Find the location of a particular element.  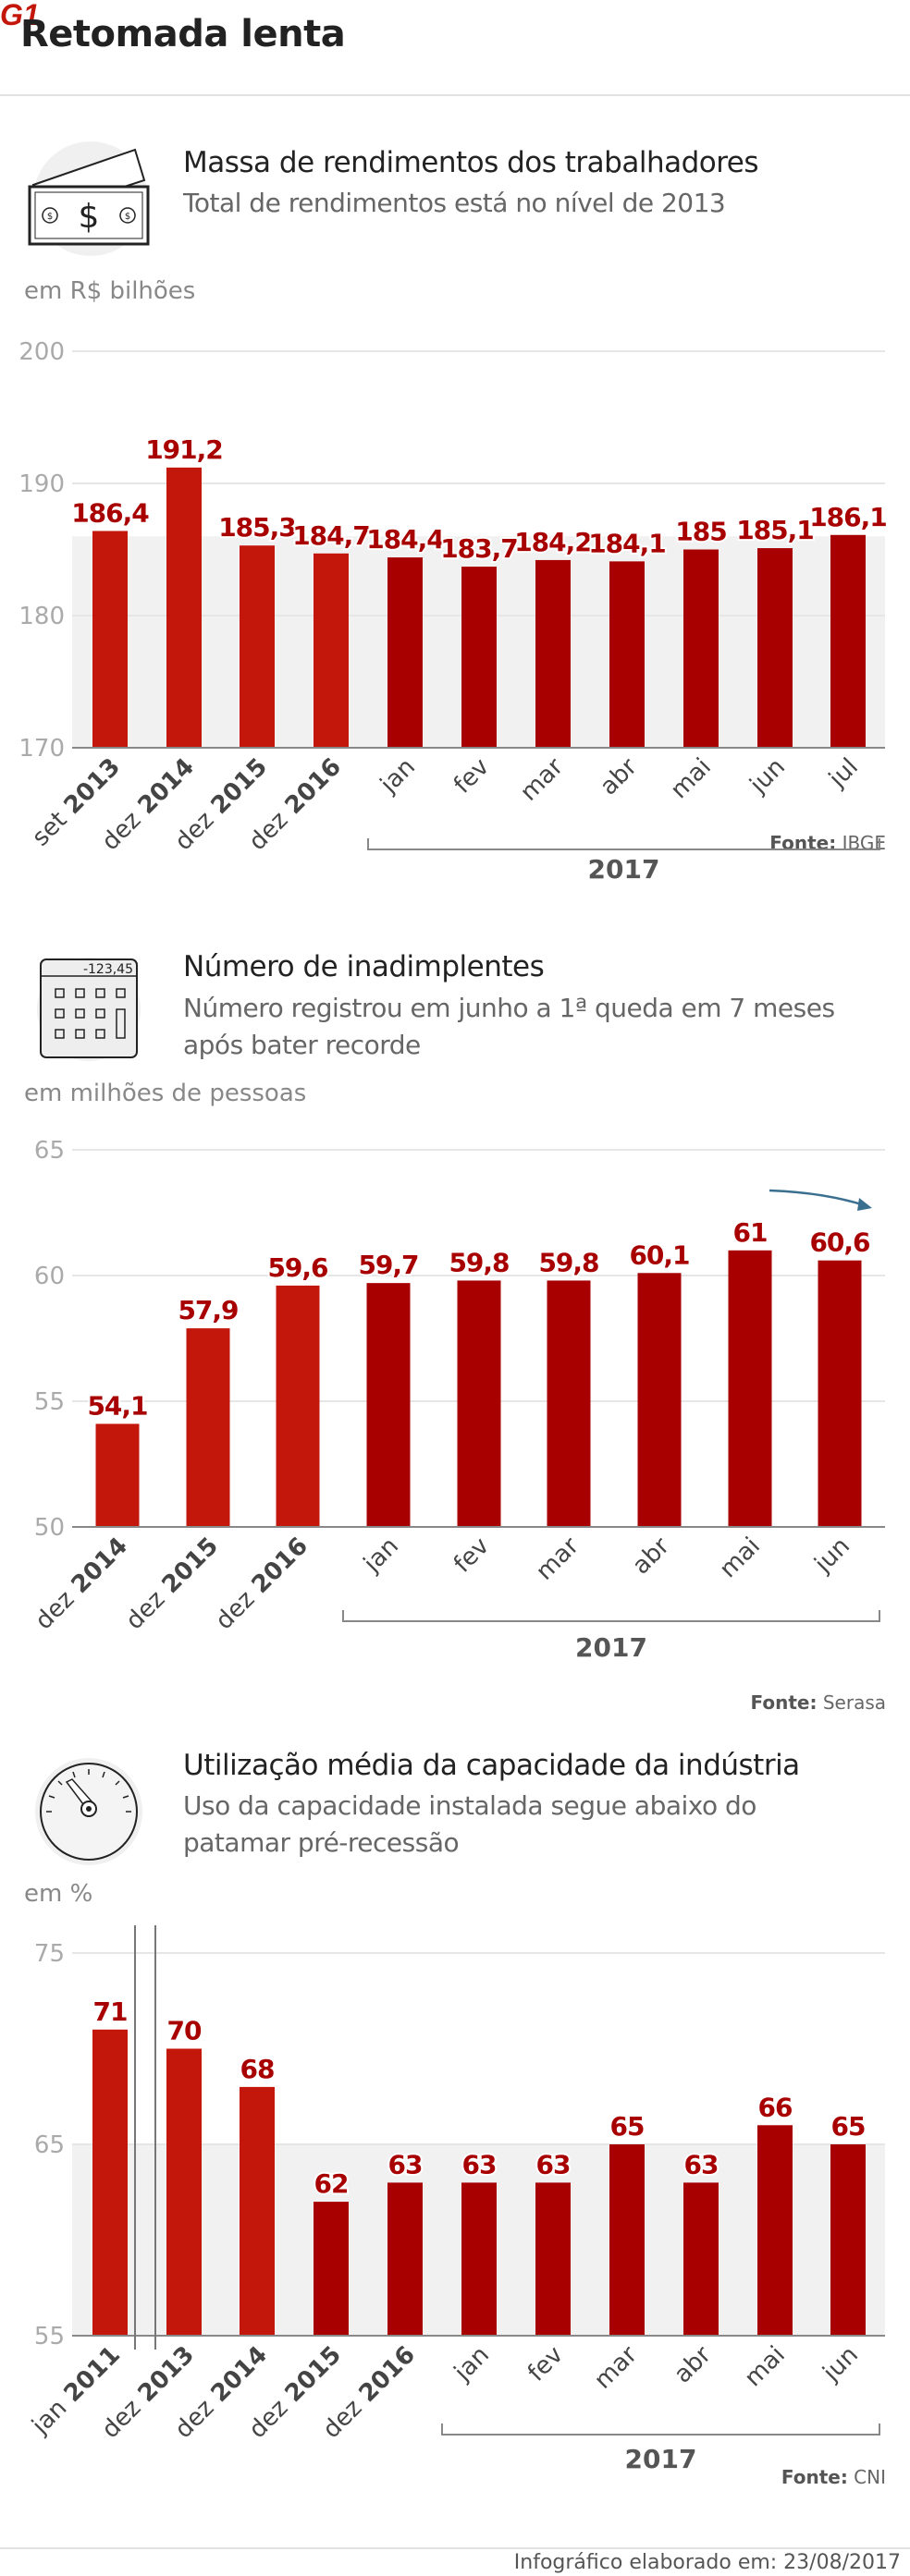

y-tick-label: 170 is located at coordinates (41, 749).